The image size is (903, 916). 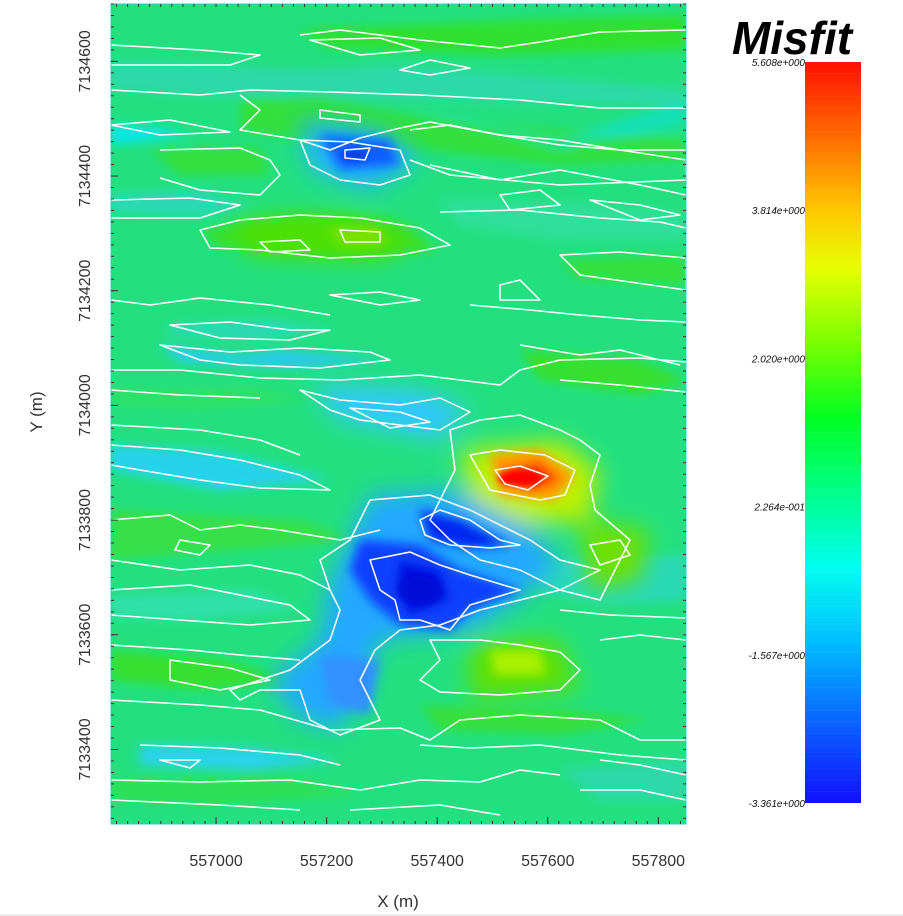 What do you see at coordinates (85, 61) in the screenshot?
I see `y-tick-label: 7134600` at bounding box center [85, 61].